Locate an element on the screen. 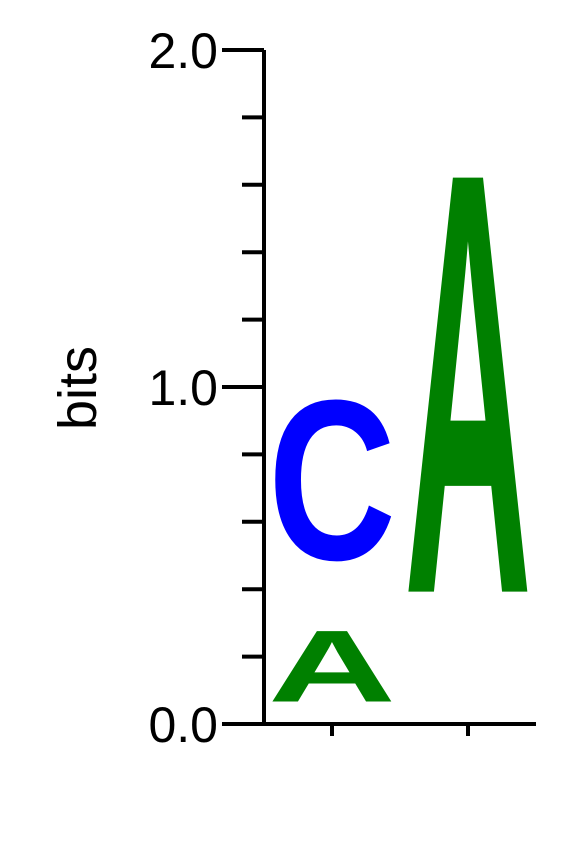  y-tick-label: 1.0 is located at coordinates (183, 388).